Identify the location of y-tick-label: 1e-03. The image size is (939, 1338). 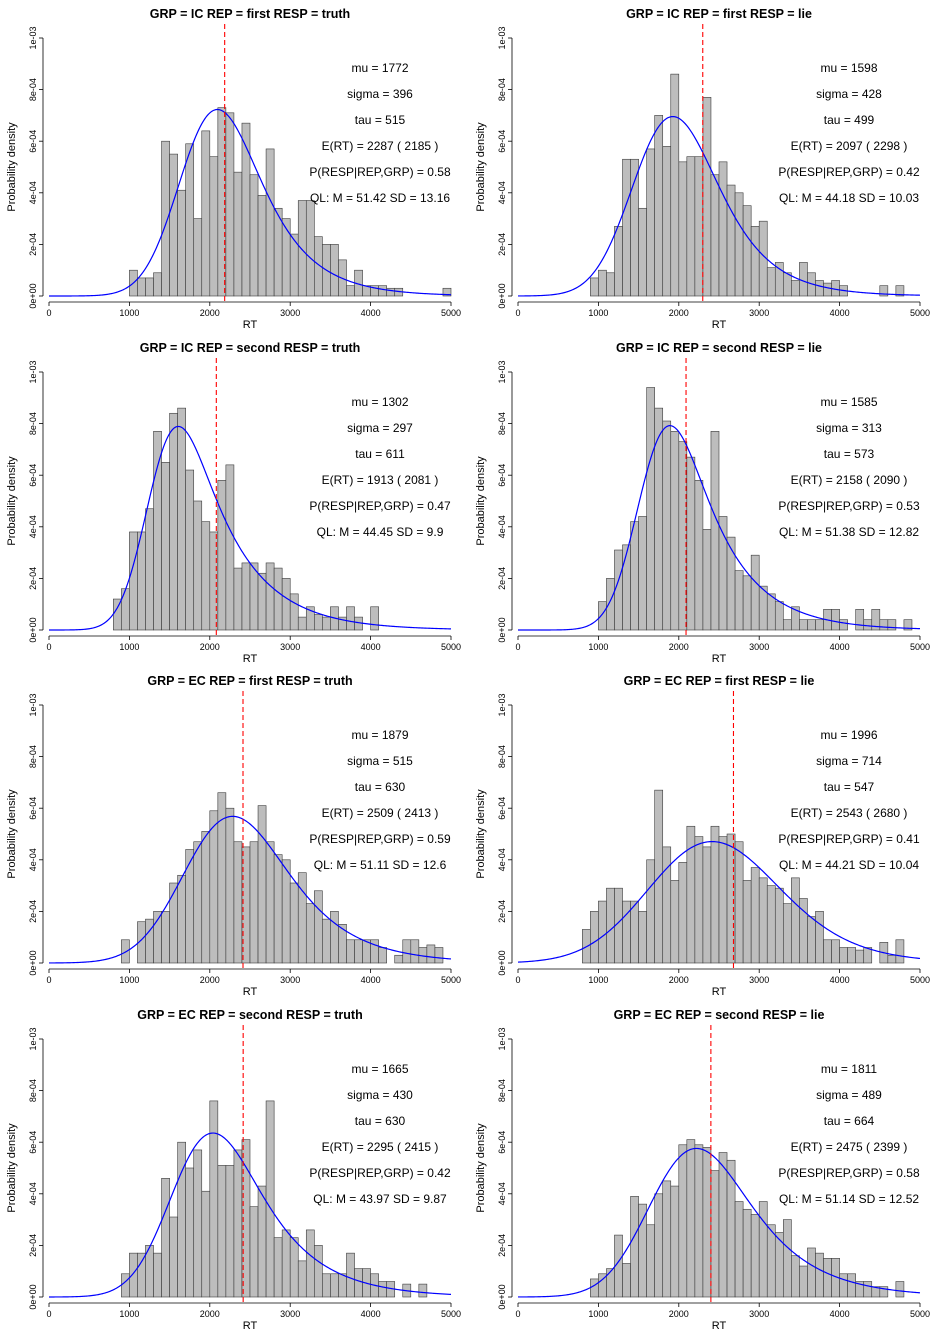
(33, 371).